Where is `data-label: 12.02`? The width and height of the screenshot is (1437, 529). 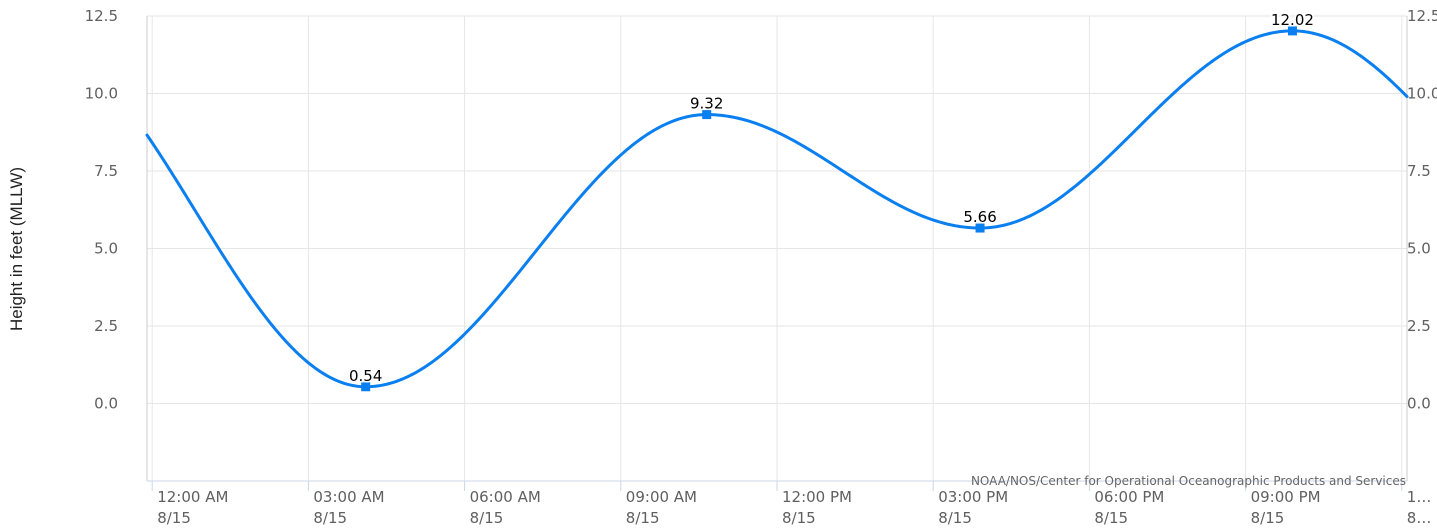 data-label: 12.02 is located at coordinates (1292, 20).